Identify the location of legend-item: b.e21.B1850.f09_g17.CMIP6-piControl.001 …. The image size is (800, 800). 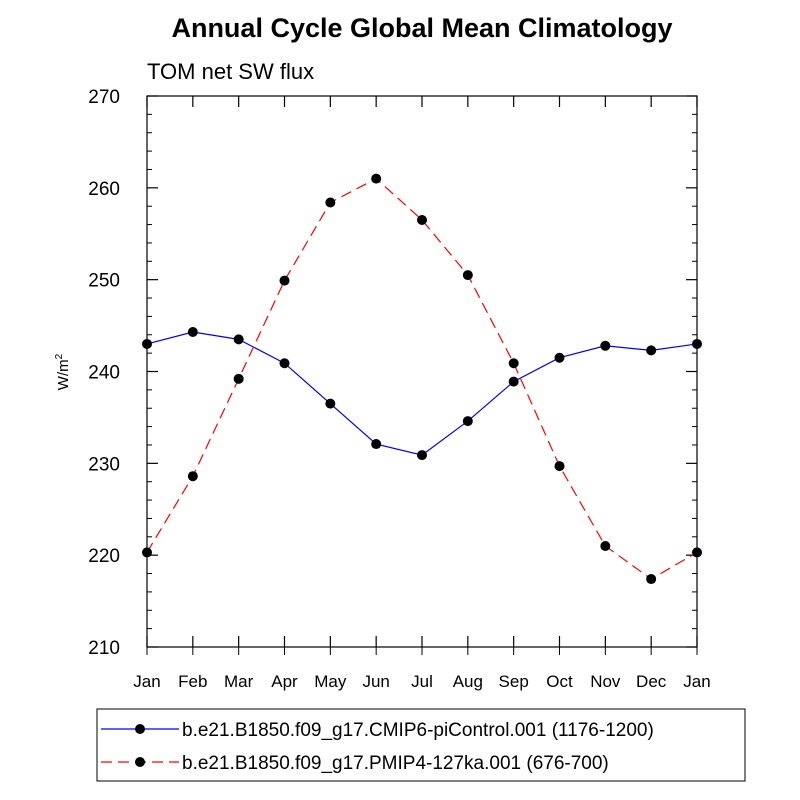
(377, 730).